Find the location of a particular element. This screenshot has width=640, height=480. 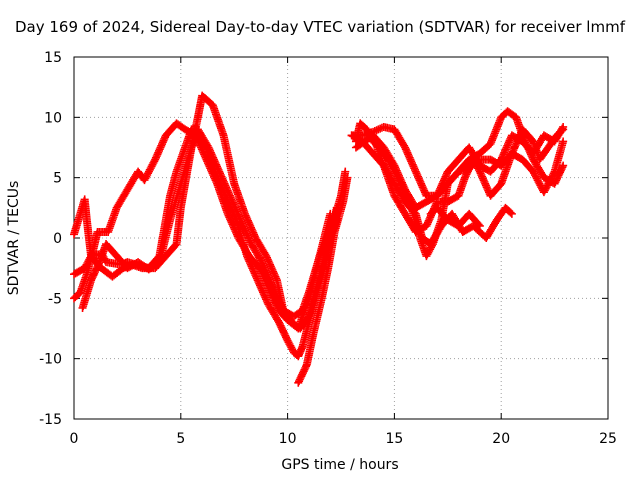

y-tick-label: -15 is located at coordinates (50, 420).